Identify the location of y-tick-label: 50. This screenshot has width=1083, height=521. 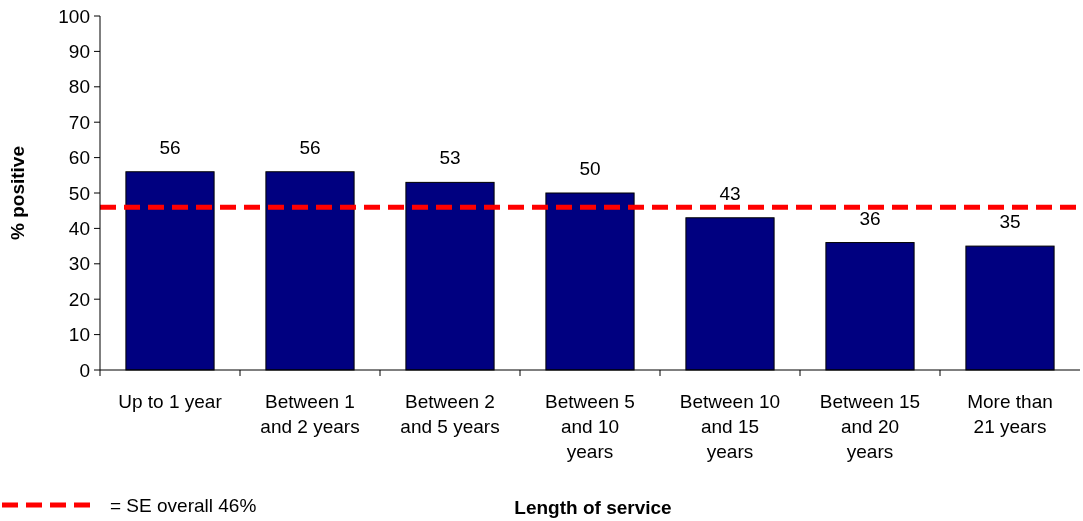
(79, 193).